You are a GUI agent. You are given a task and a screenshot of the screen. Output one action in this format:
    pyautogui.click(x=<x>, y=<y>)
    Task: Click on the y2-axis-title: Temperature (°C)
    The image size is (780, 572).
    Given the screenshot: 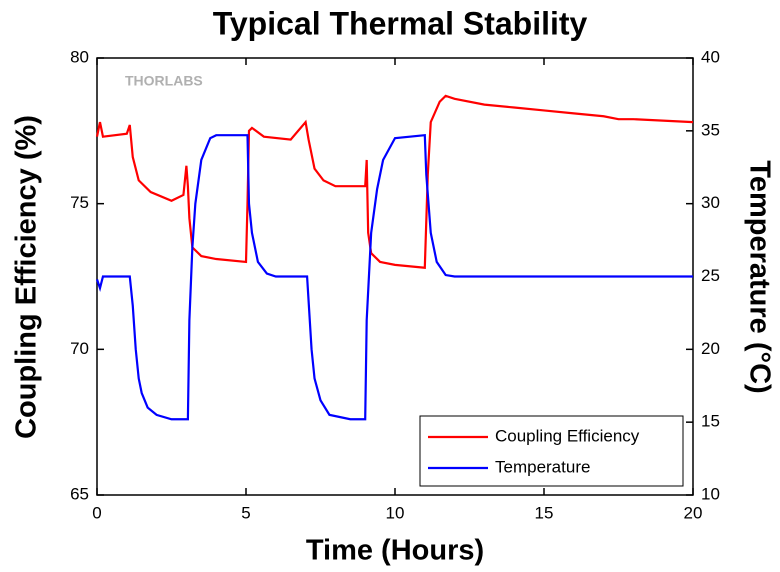 What is the action you would take?
    pyautogui.click(x=759, y=276)
    